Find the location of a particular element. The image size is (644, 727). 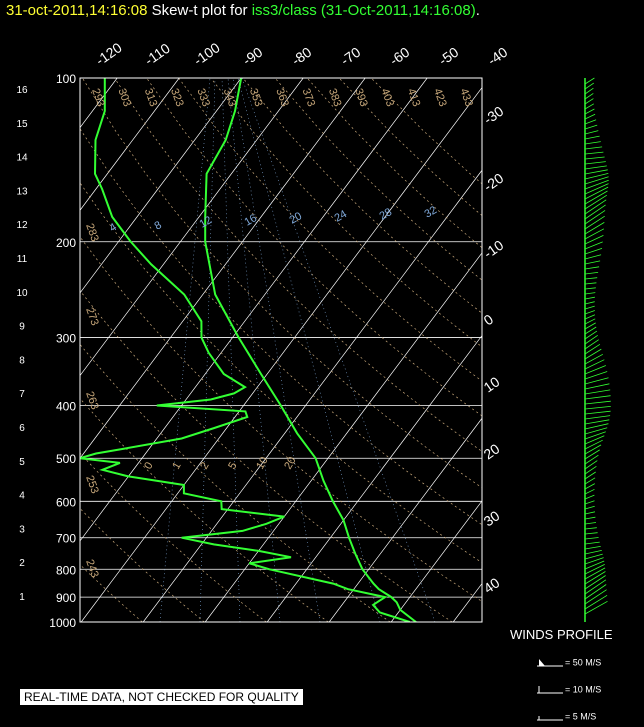

dry-adiabat-left-label: 263 is located at coordinates (92, 400).